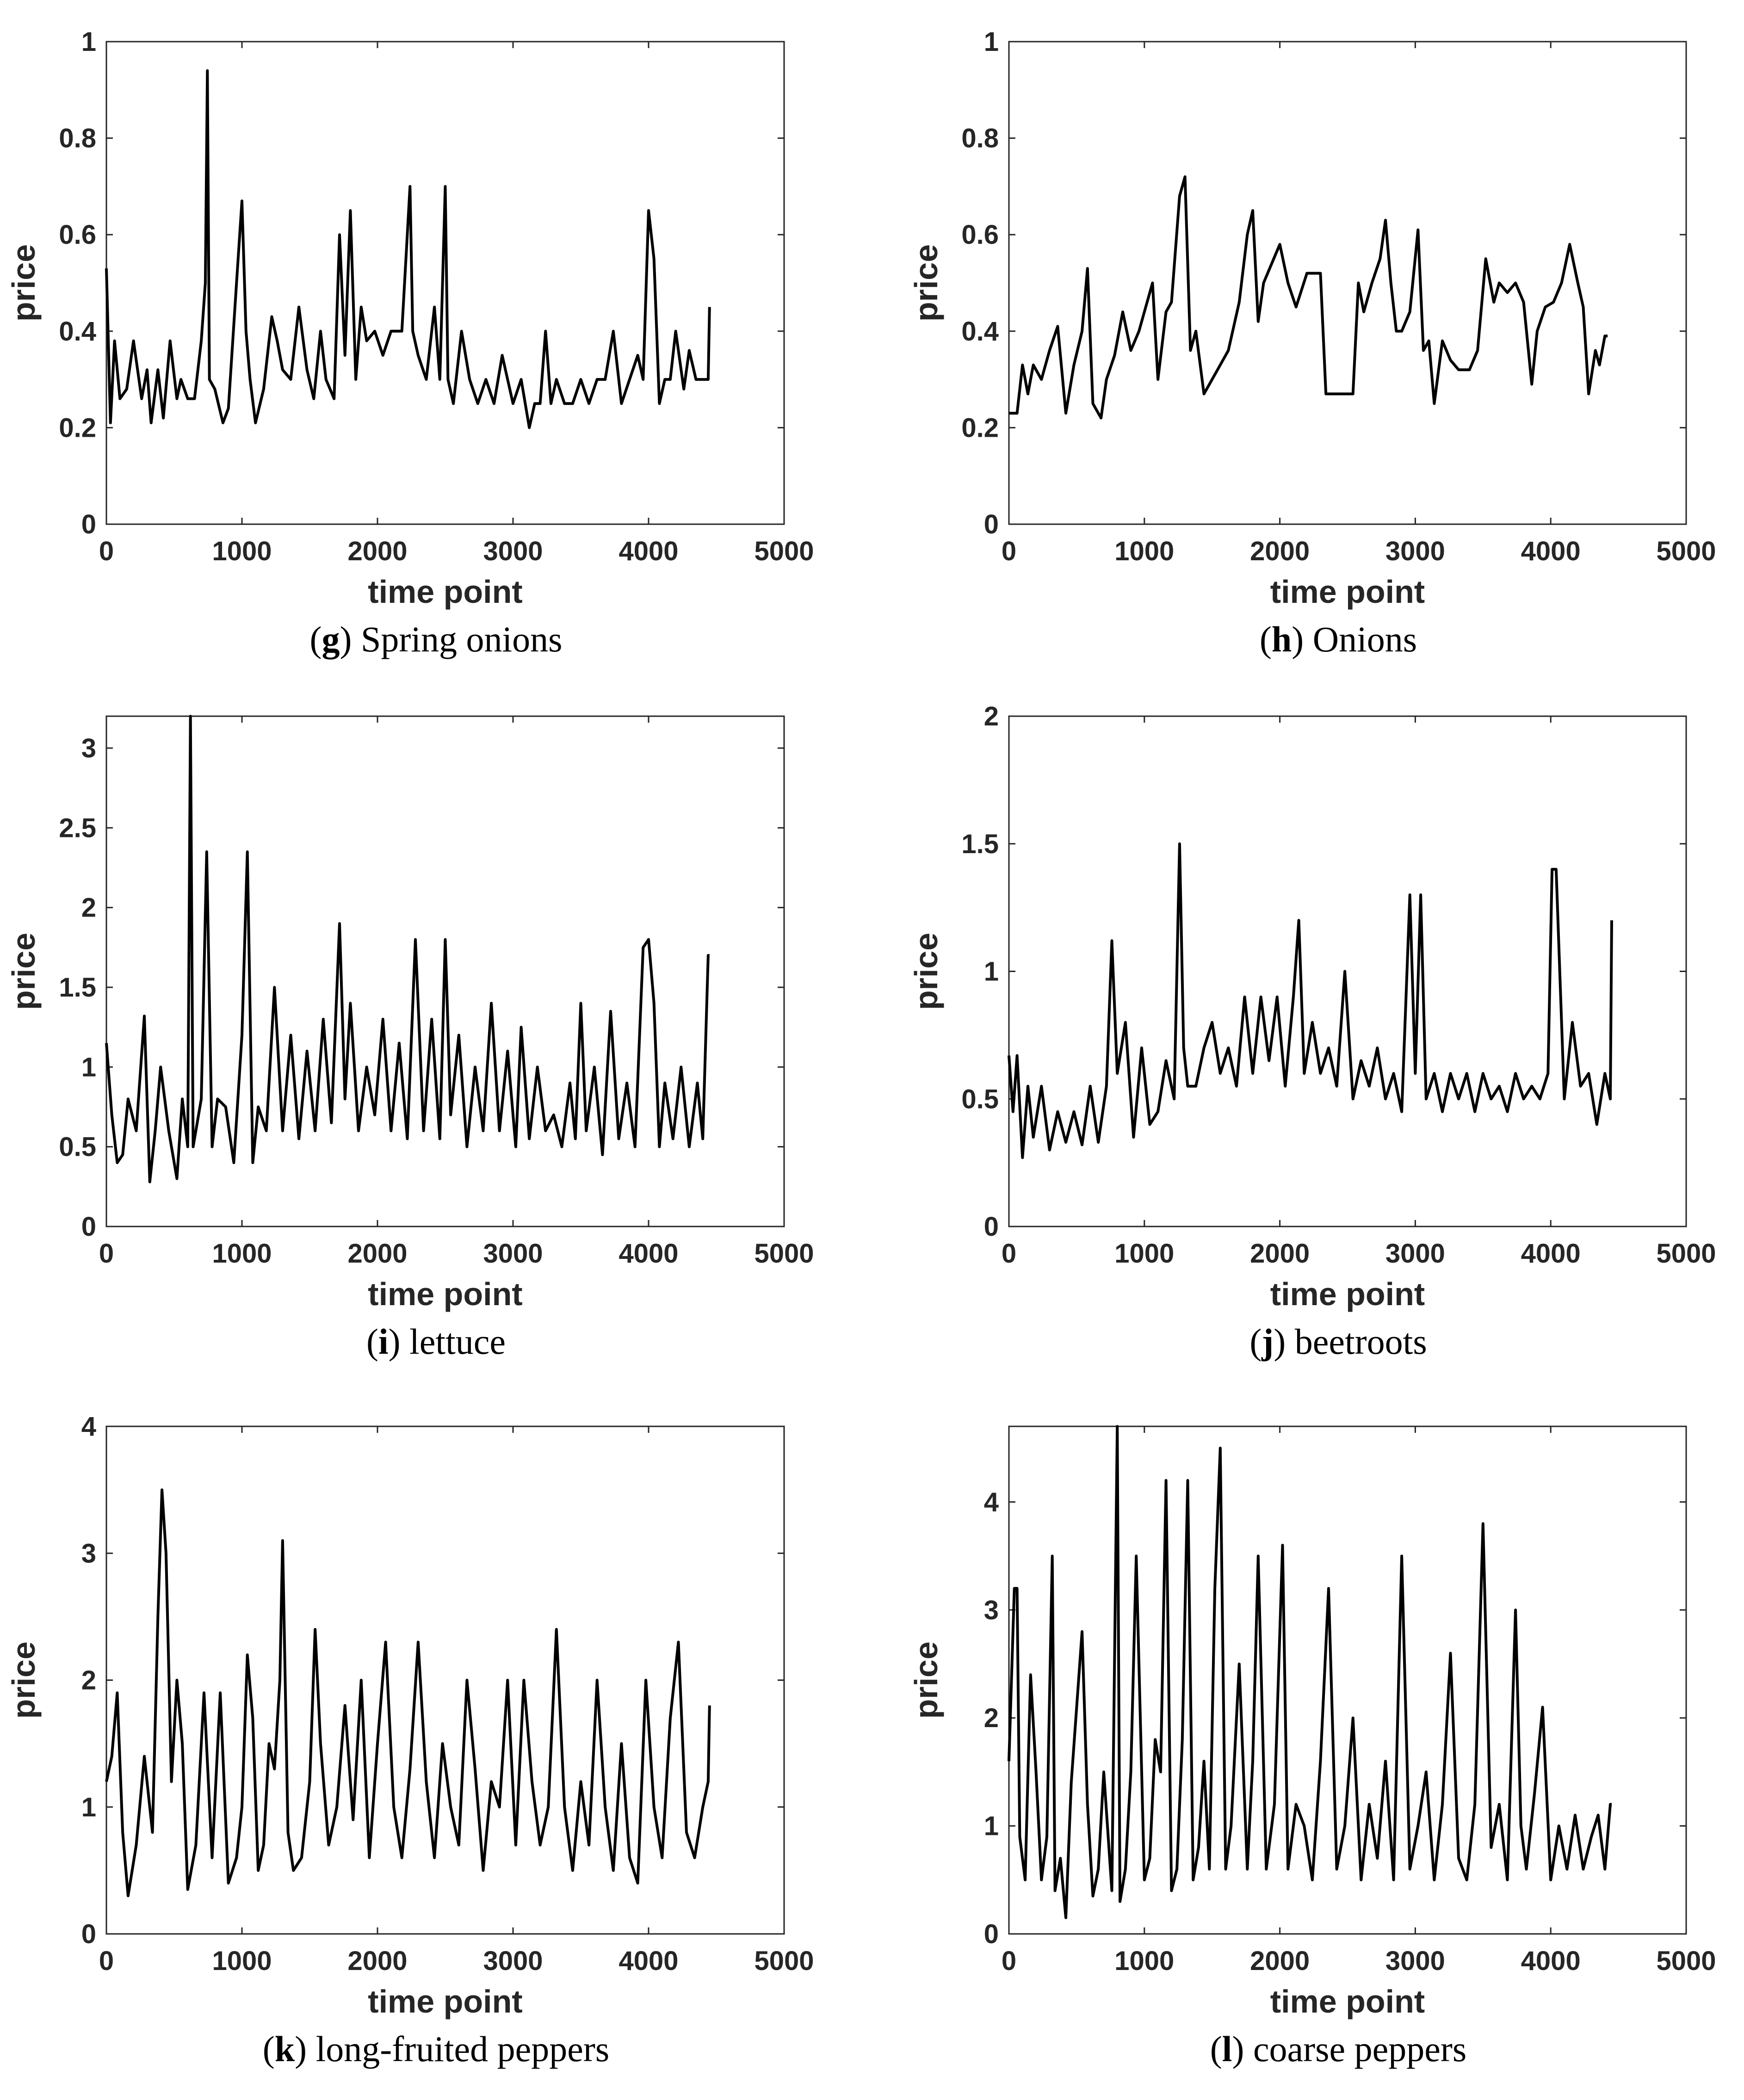  Describe the element at coordinates (1282, 639) in the screenshot. I see `caption-letter: h` at that location.